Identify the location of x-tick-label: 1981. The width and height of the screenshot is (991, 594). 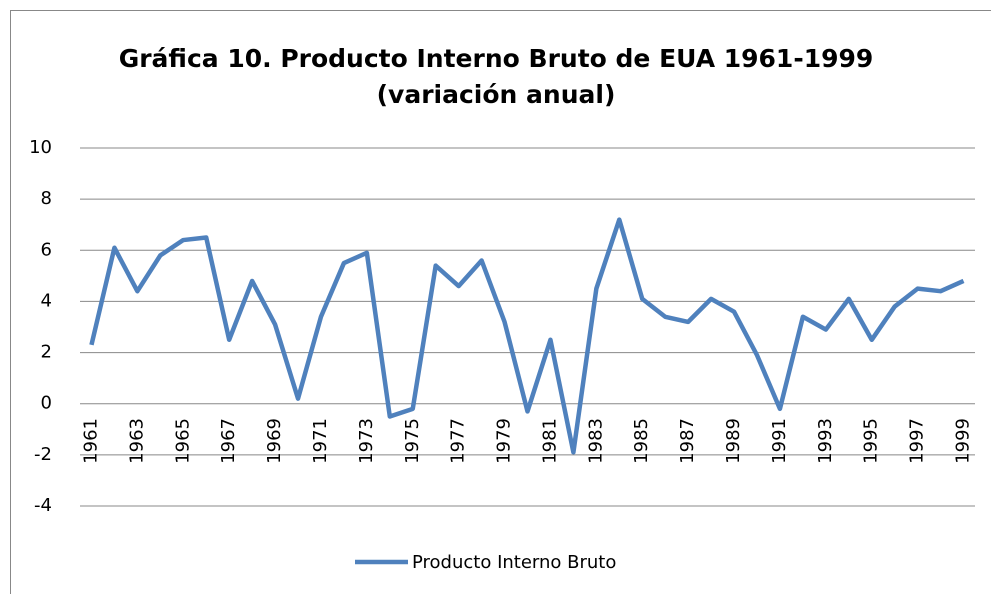
(549, 441).